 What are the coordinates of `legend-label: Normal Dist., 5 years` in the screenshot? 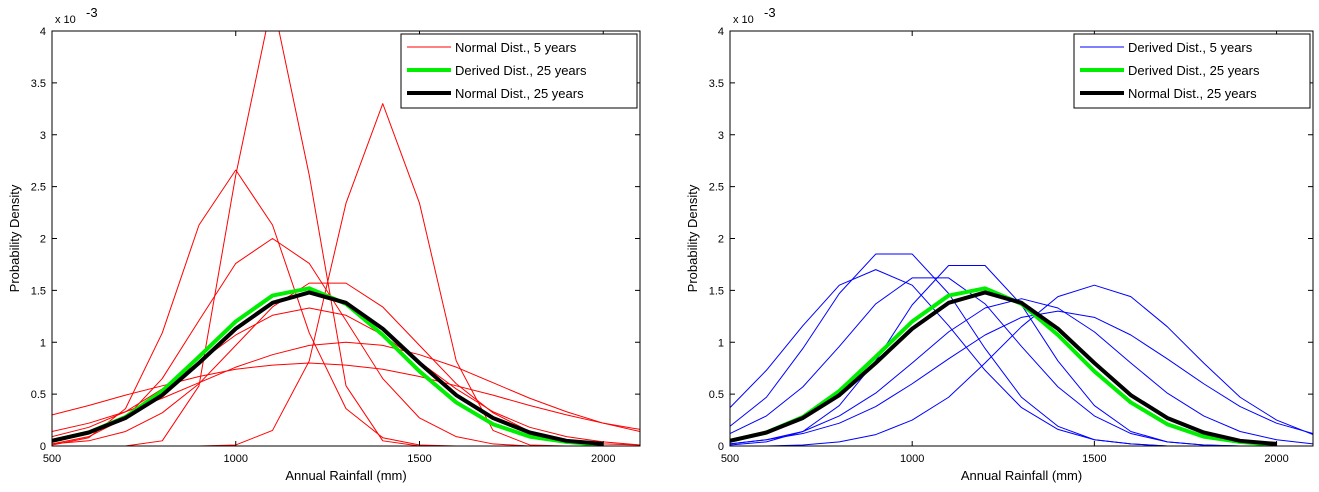 It's located at (516, 47).